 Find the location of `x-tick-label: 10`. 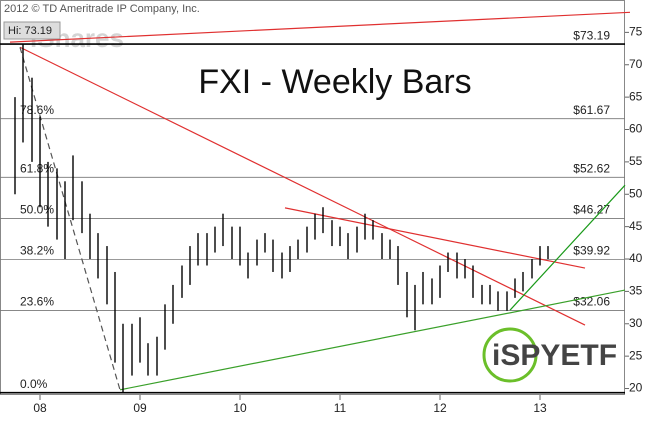

x-tick-label: 10 is located at coordinates (240, 408).